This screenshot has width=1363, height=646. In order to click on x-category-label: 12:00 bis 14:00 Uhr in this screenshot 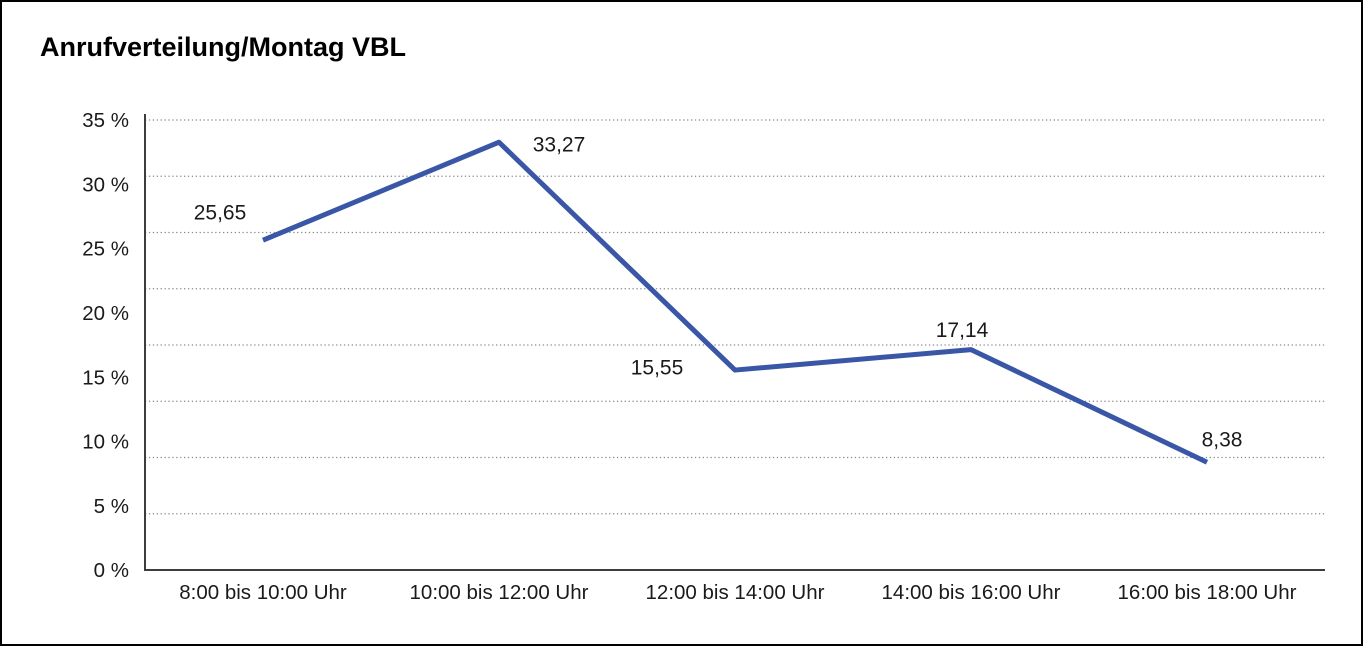, I will do `click(735, 592)`.